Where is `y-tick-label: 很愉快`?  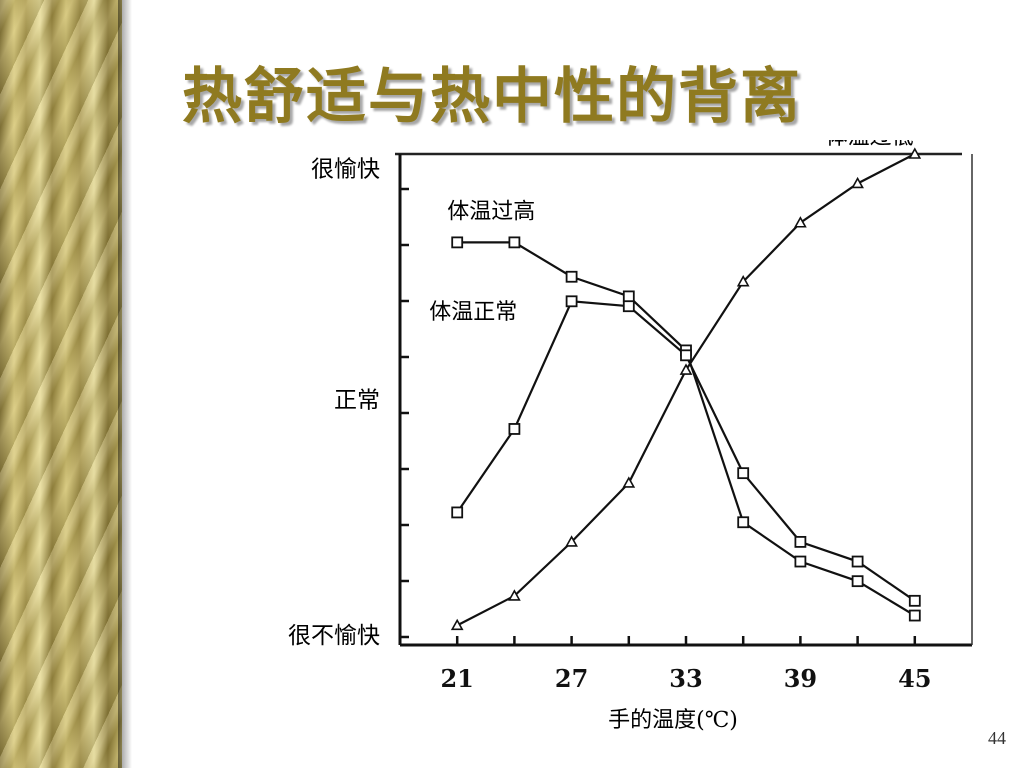 y-tick-label: 很愉快 is located at coordinates (345, 170).